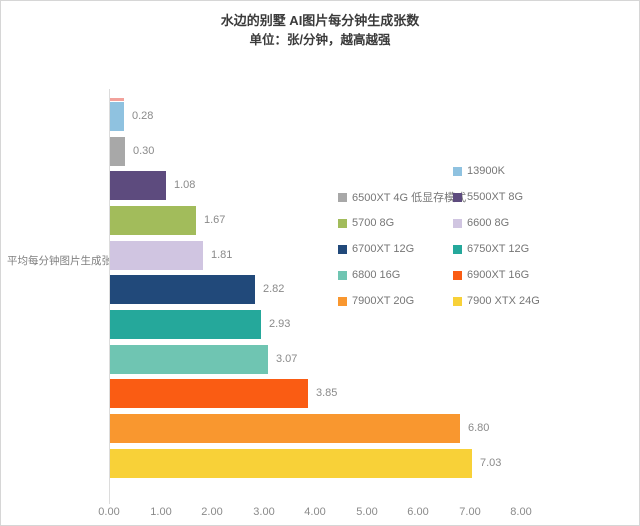  I want to click on bar-13900K, so click(117, 116).